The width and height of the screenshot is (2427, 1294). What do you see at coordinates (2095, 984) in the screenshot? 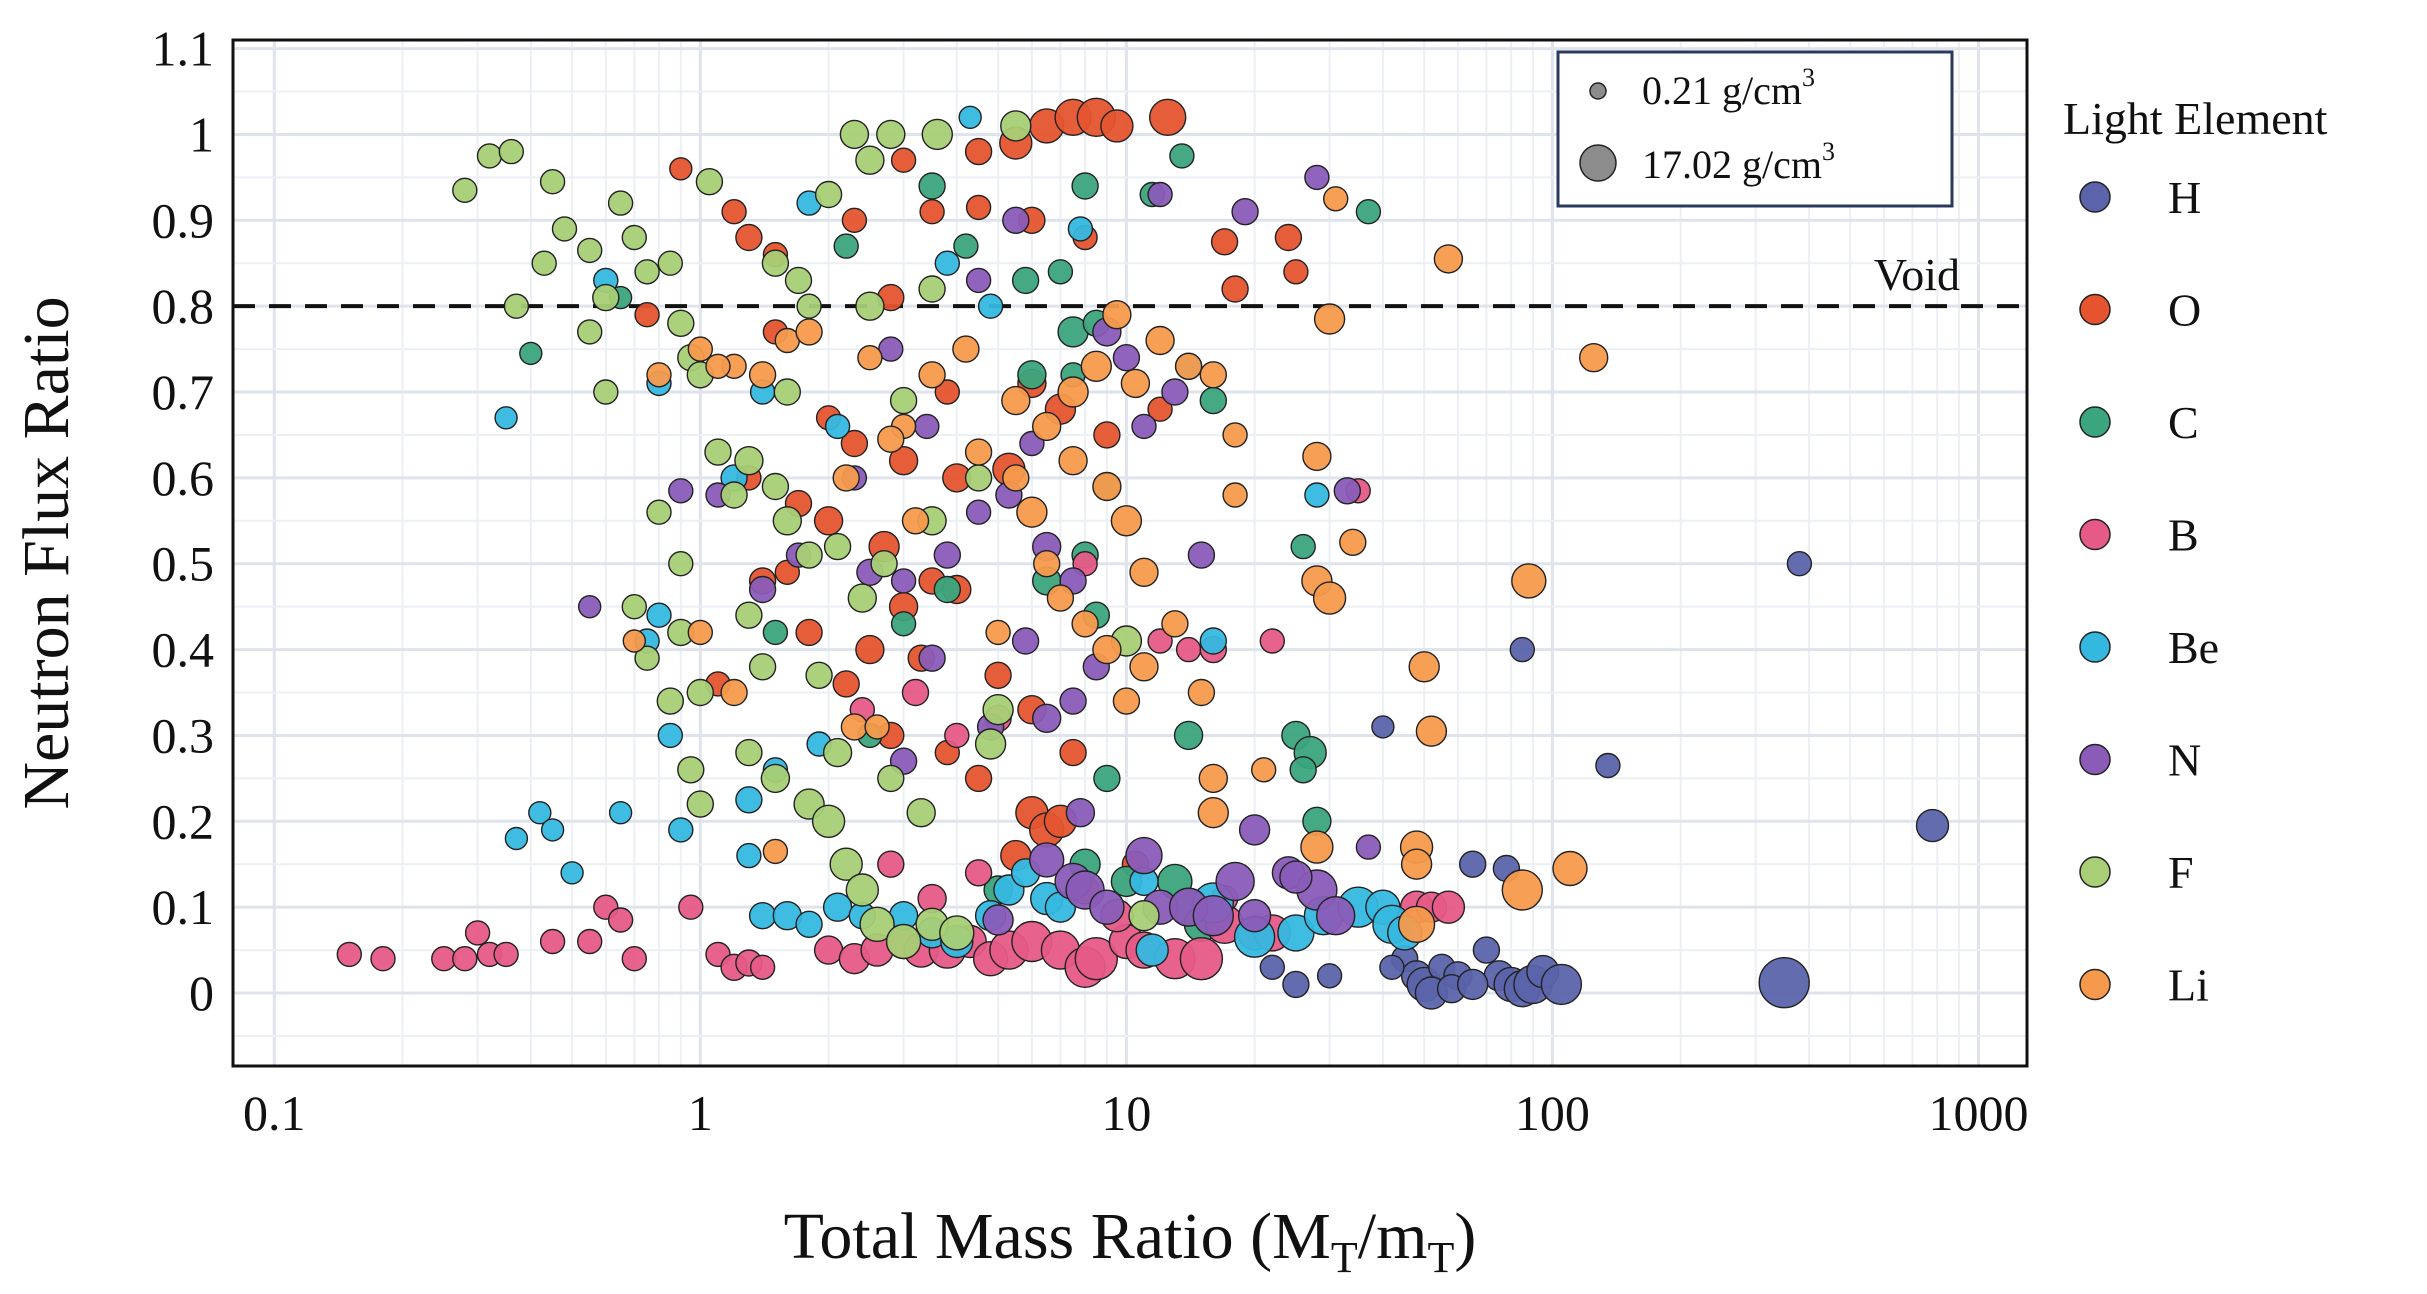
I see `legend-marker-li` at bounding box center [2095, 984].